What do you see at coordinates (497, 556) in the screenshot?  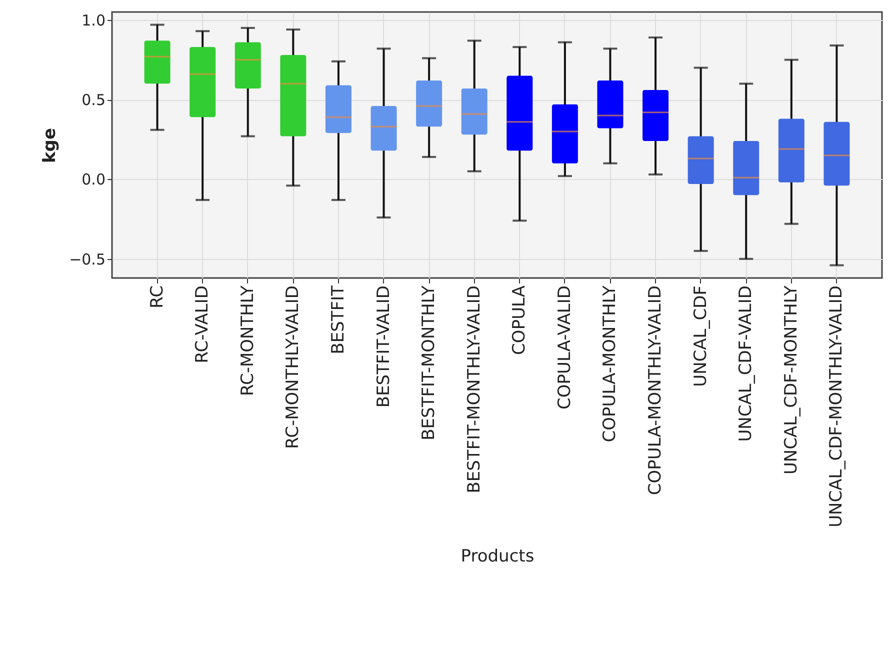 I see `x-axis-title: Products` at bounding box center [497, 556].